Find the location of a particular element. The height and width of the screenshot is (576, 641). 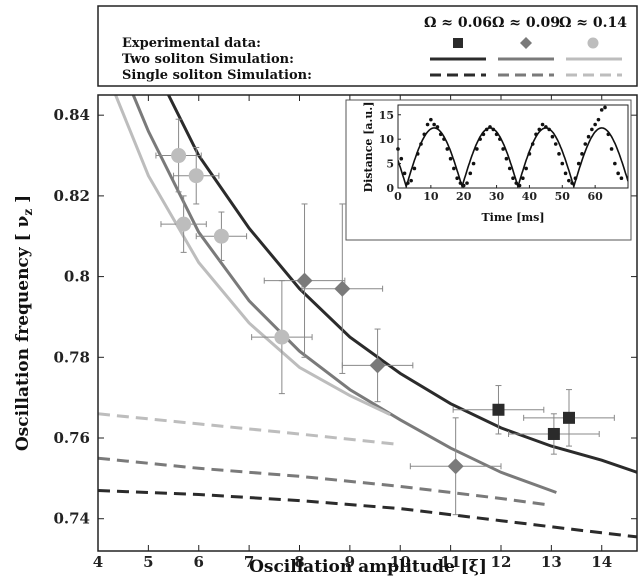

x-tick-label: 10 is located at coordinates (400, 562).